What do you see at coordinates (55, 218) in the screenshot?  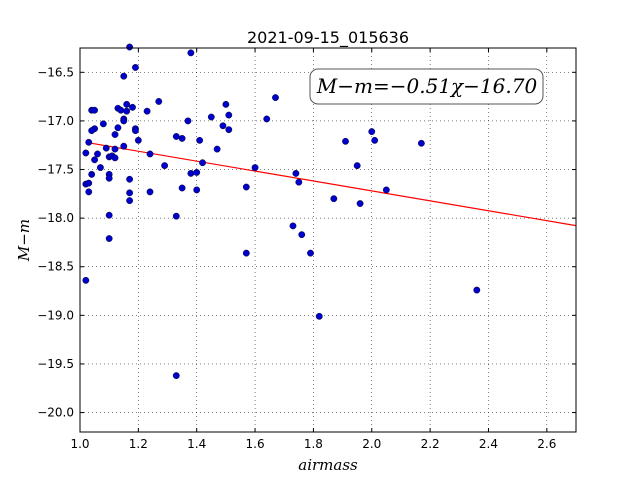 I see `y-tick-label: −18.0` at bounding box center [55, 218].